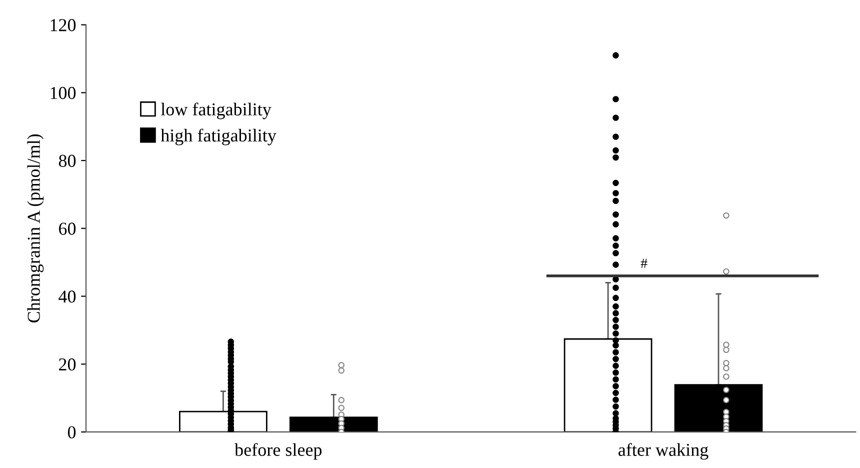 The width and height of the screenshot is (860, 468). Describe the element at coordinates (218, 137) in the screenshot. I see `legend-label: high fatigability` at that location.